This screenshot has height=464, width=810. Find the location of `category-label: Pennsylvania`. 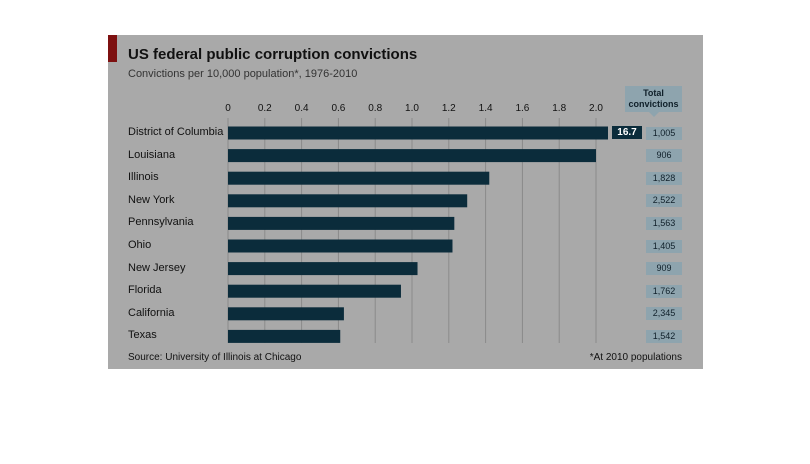

category-label: Pennsylvania is located at coordinates (161, 222).